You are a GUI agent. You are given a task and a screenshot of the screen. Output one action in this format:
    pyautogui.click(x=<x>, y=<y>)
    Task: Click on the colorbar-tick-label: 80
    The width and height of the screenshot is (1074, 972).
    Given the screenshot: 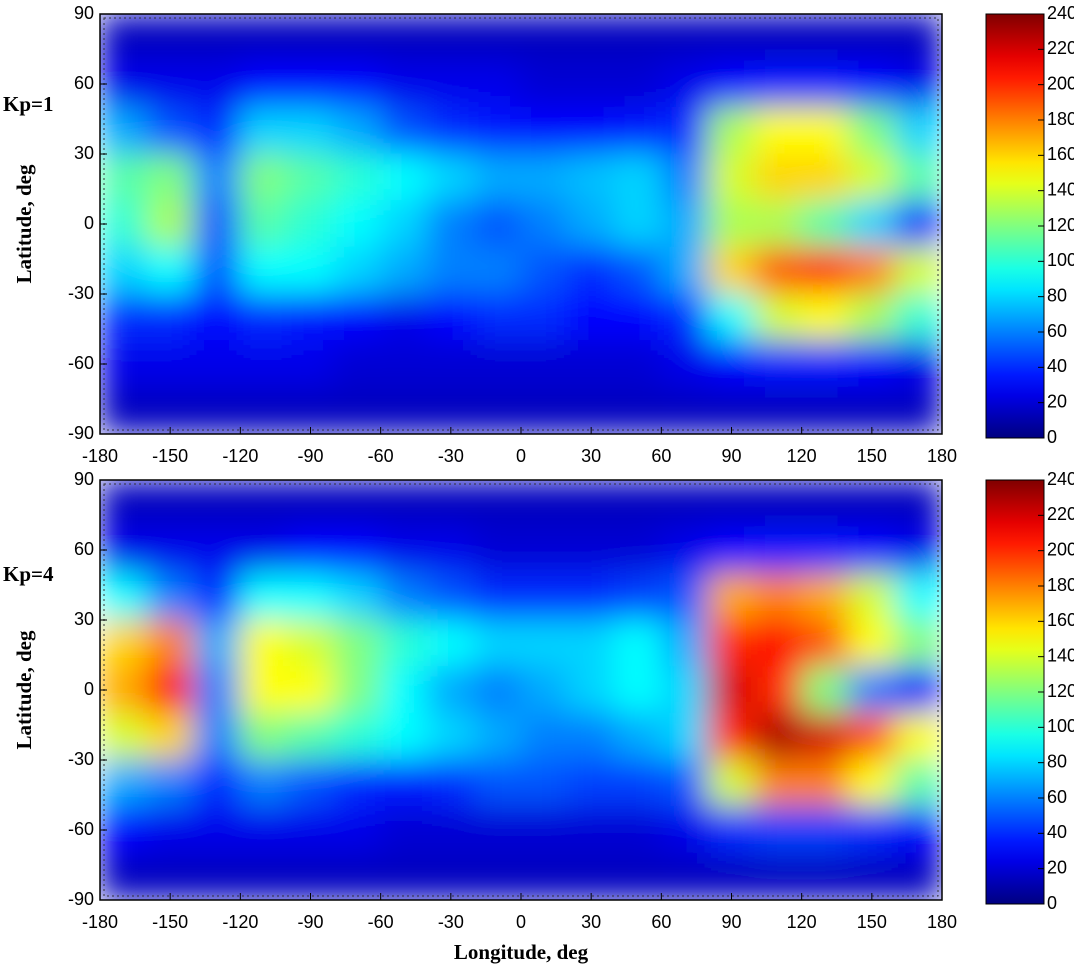 What is the action you would take?
    pyautogui.click(x=1057, y=761)
    